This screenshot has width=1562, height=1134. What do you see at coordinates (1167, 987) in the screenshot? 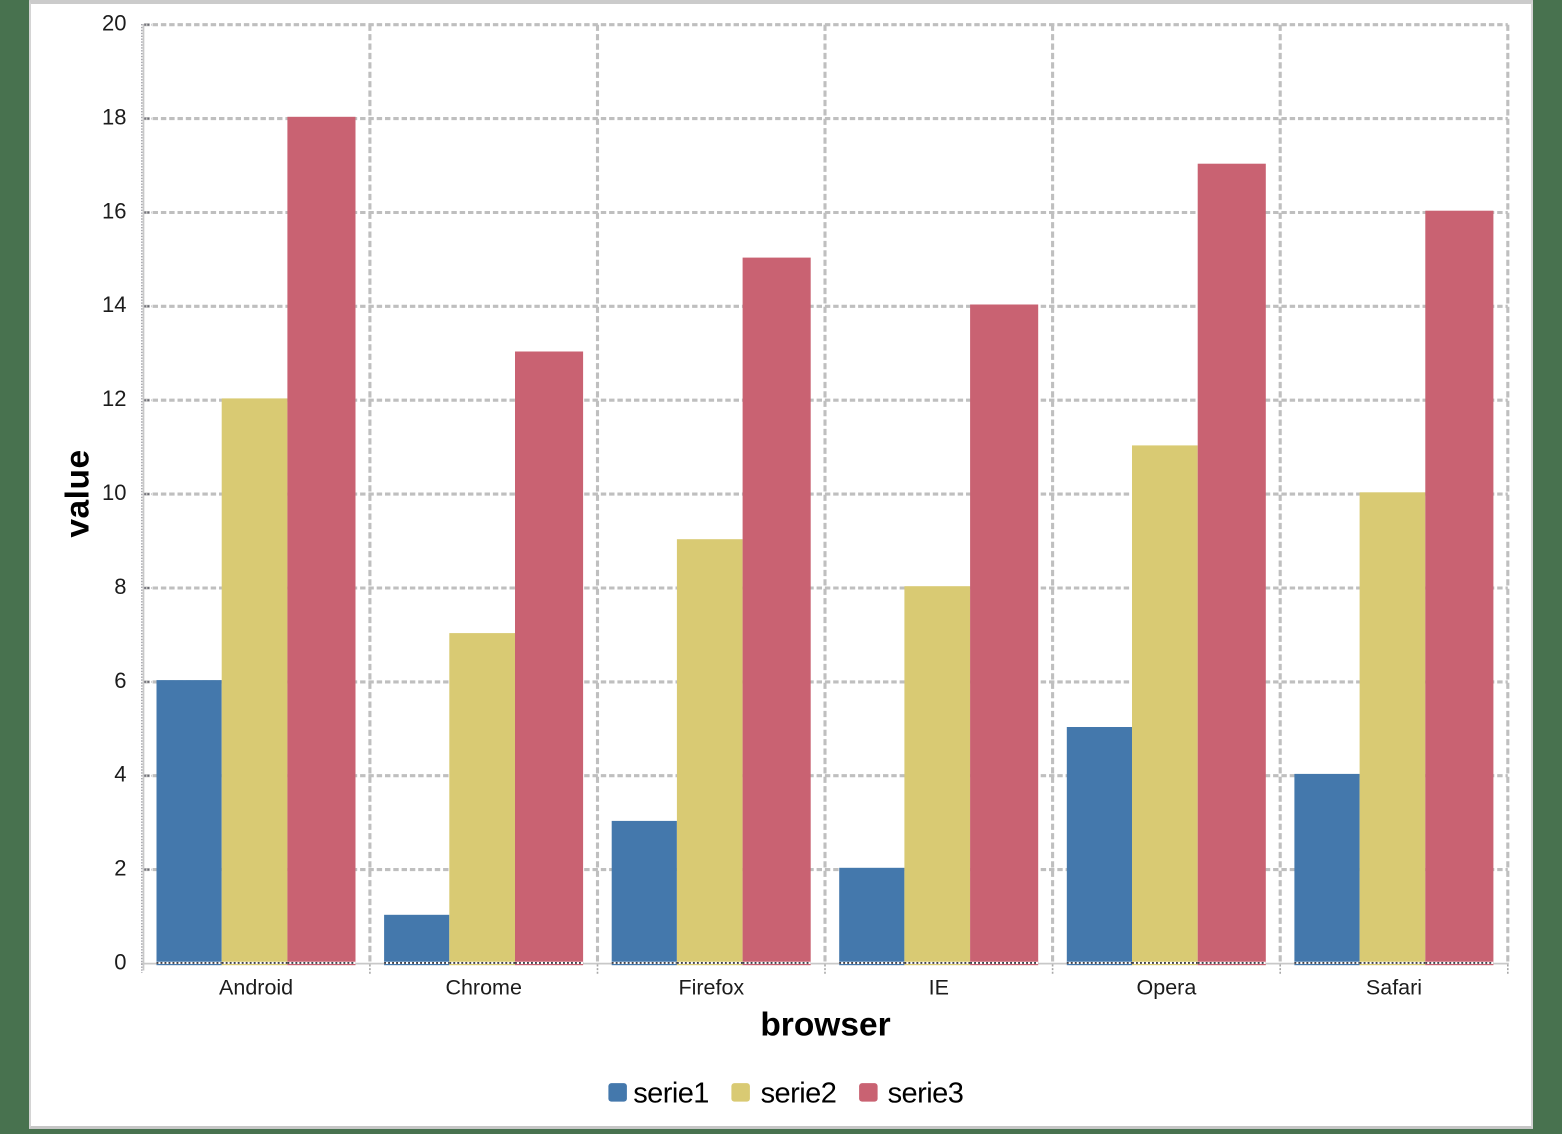
I see `svg-text: Opera` at bounding box center [1167, 987].